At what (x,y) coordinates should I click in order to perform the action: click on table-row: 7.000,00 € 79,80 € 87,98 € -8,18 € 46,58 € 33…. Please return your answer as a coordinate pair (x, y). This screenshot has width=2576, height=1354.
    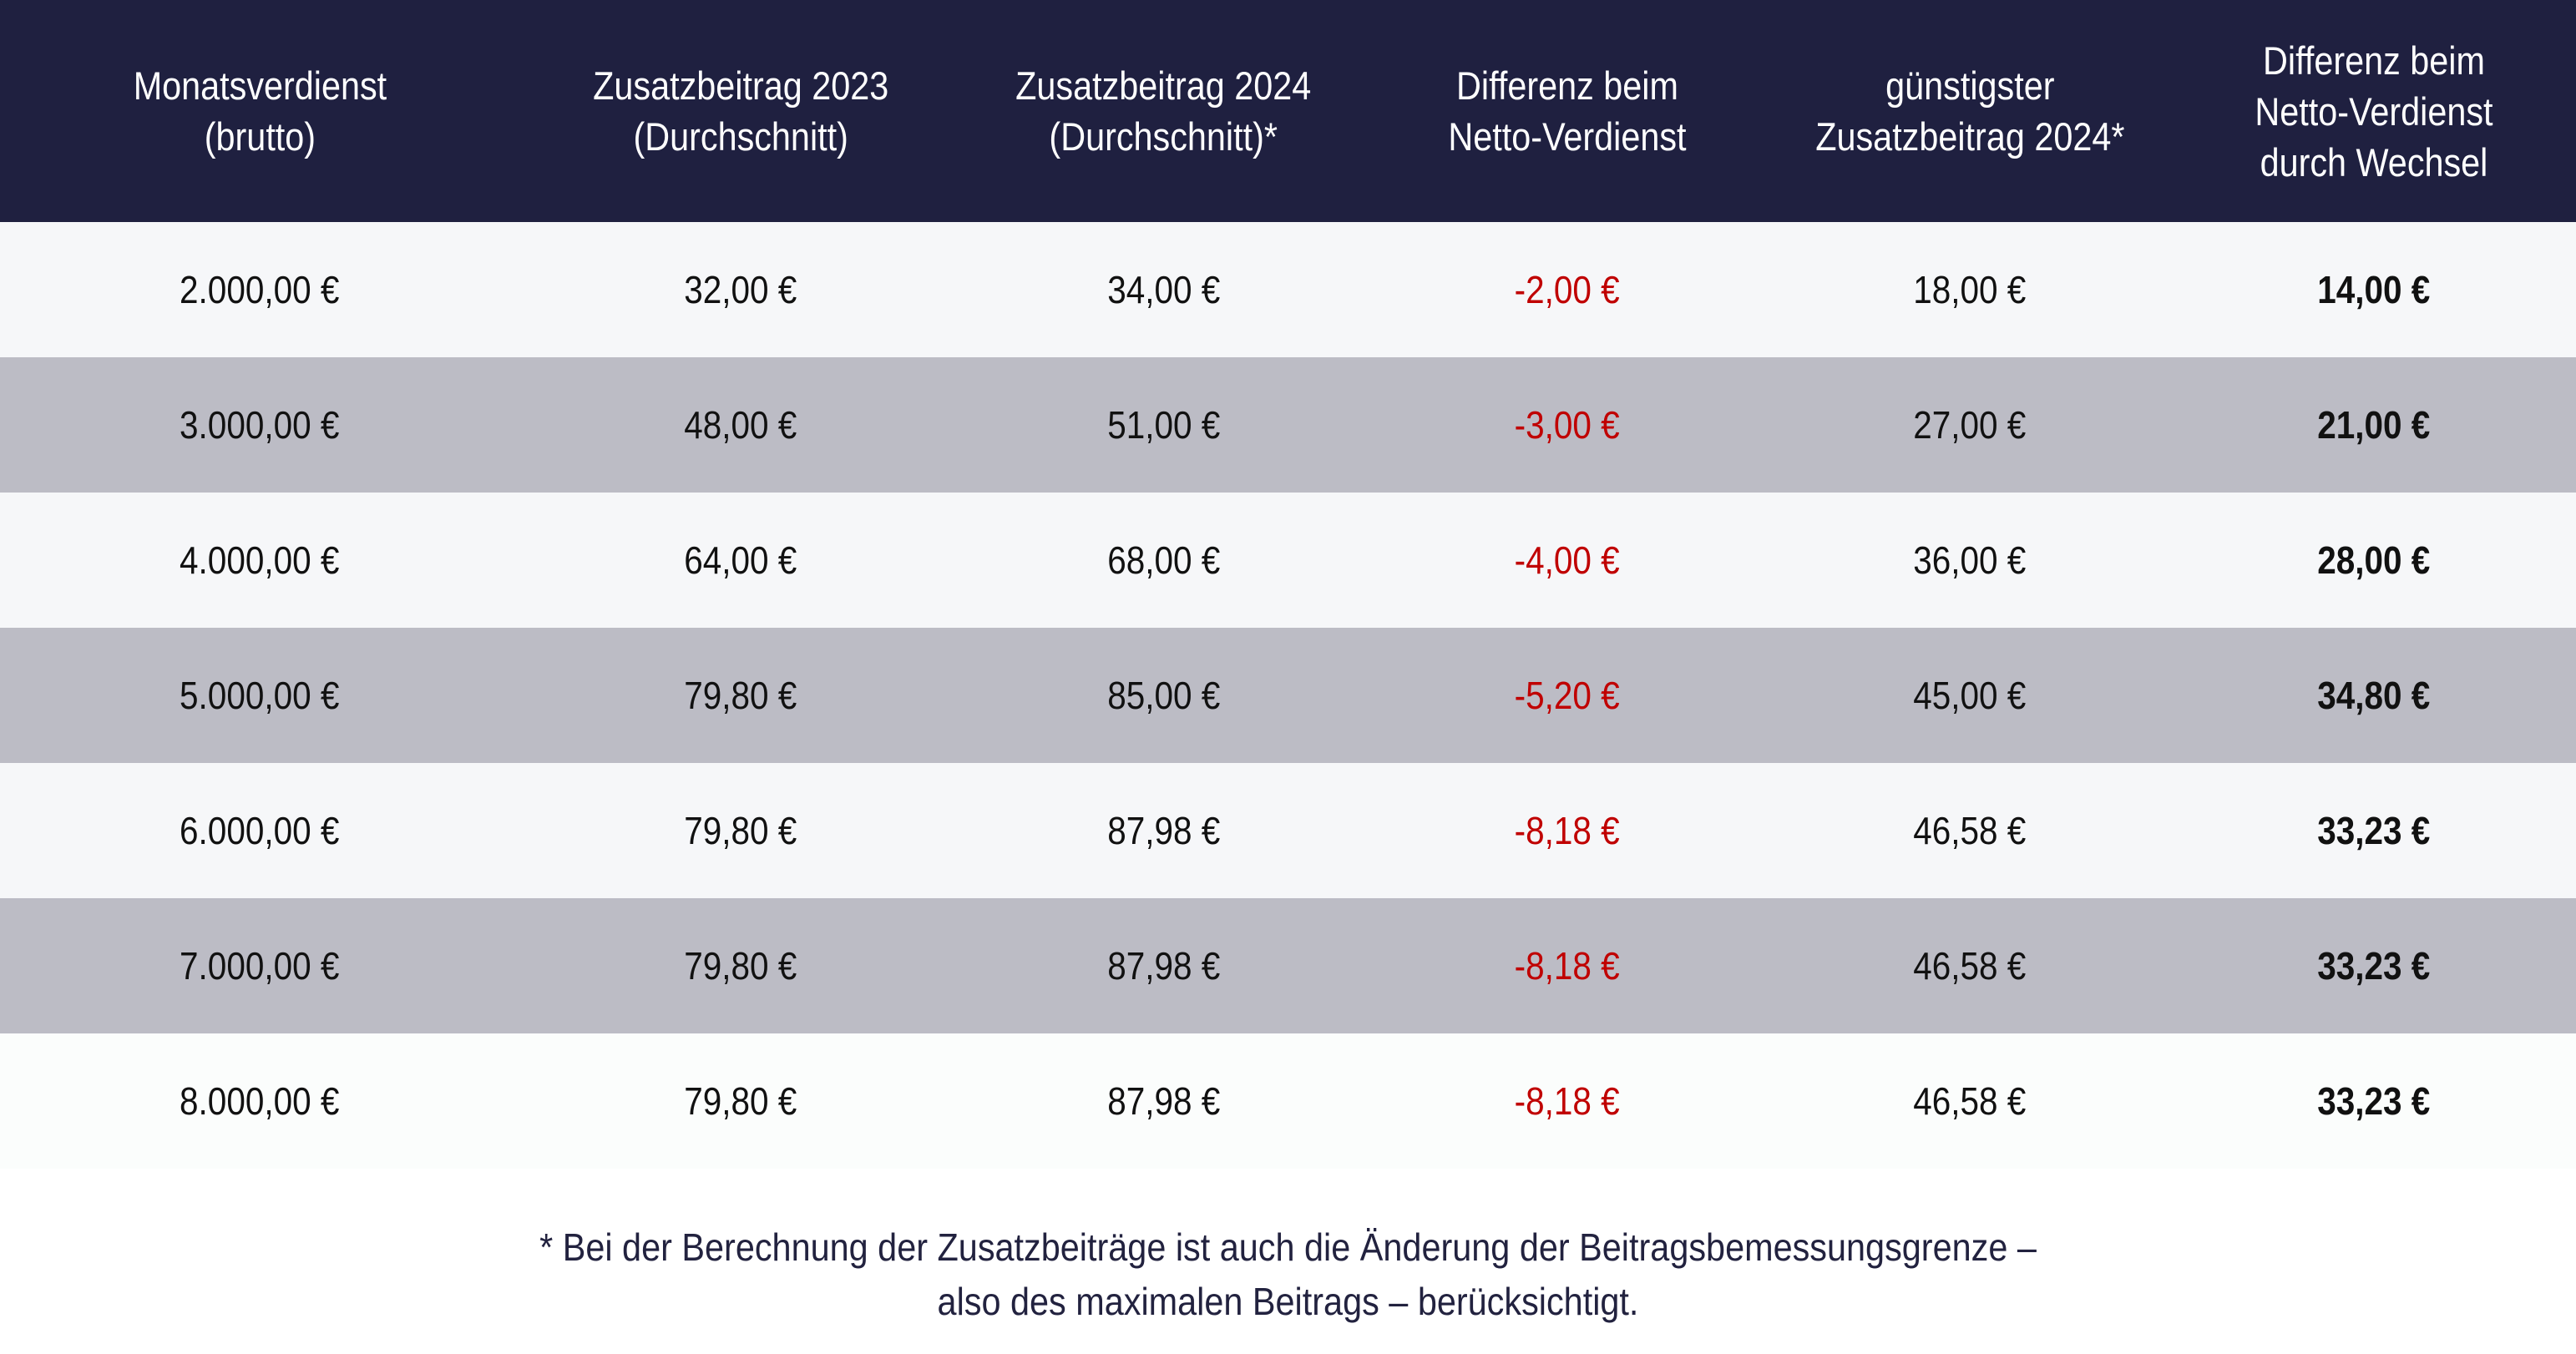
    Looking at the image, I should click on (1288, 966).